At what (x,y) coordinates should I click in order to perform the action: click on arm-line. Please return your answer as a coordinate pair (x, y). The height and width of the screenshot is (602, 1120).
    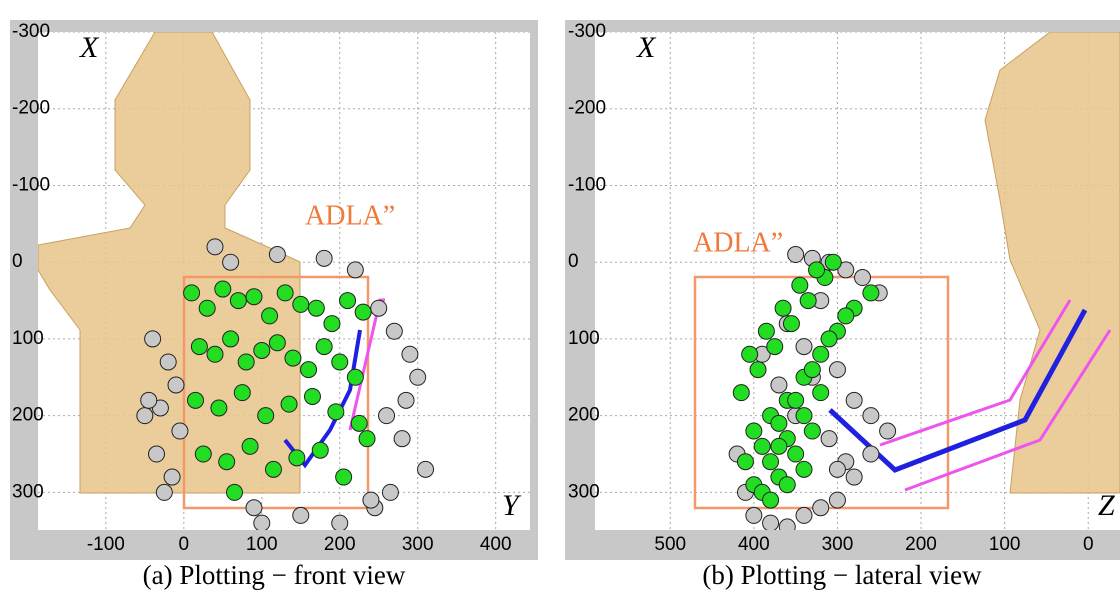
    Looking at the image, I should click on (958, 390).